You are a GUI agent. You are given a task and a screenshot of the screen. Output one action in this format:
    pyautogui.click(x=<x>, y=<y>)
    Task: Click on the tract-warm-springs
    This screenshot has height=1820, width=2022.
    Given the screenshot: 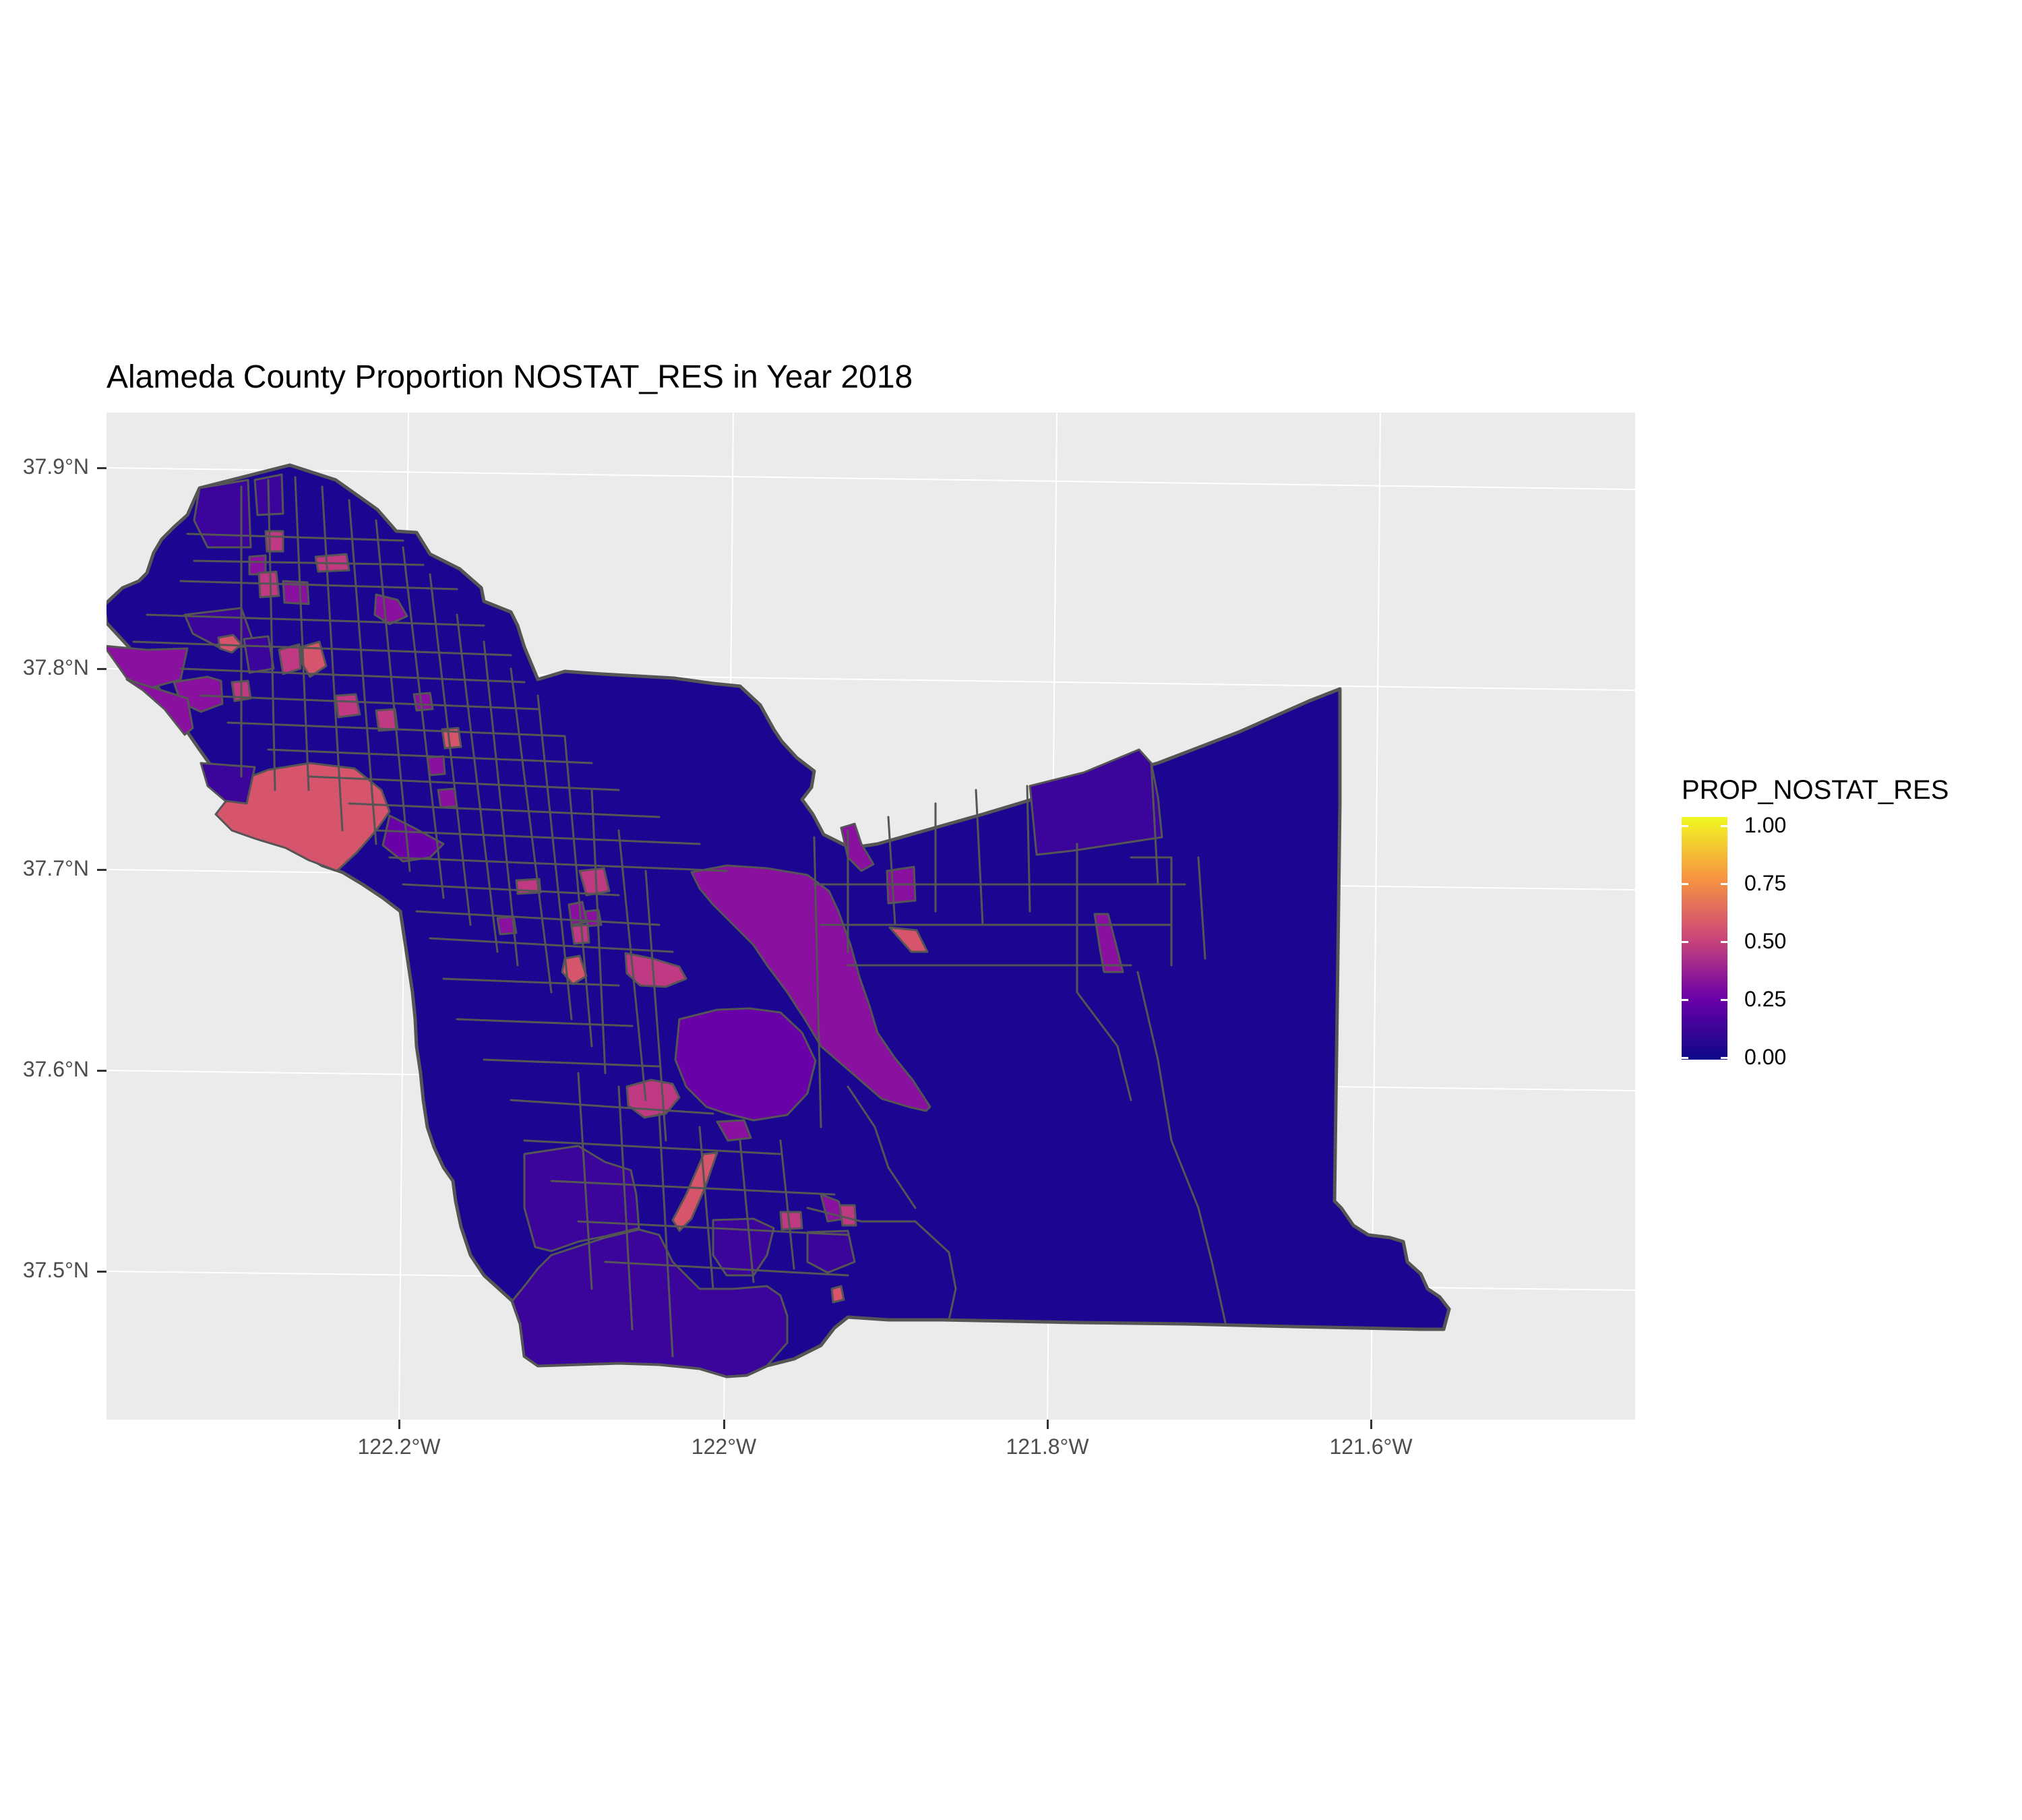 What is the action you would take?
    pyautogui.click(x=837, y=1294)
    